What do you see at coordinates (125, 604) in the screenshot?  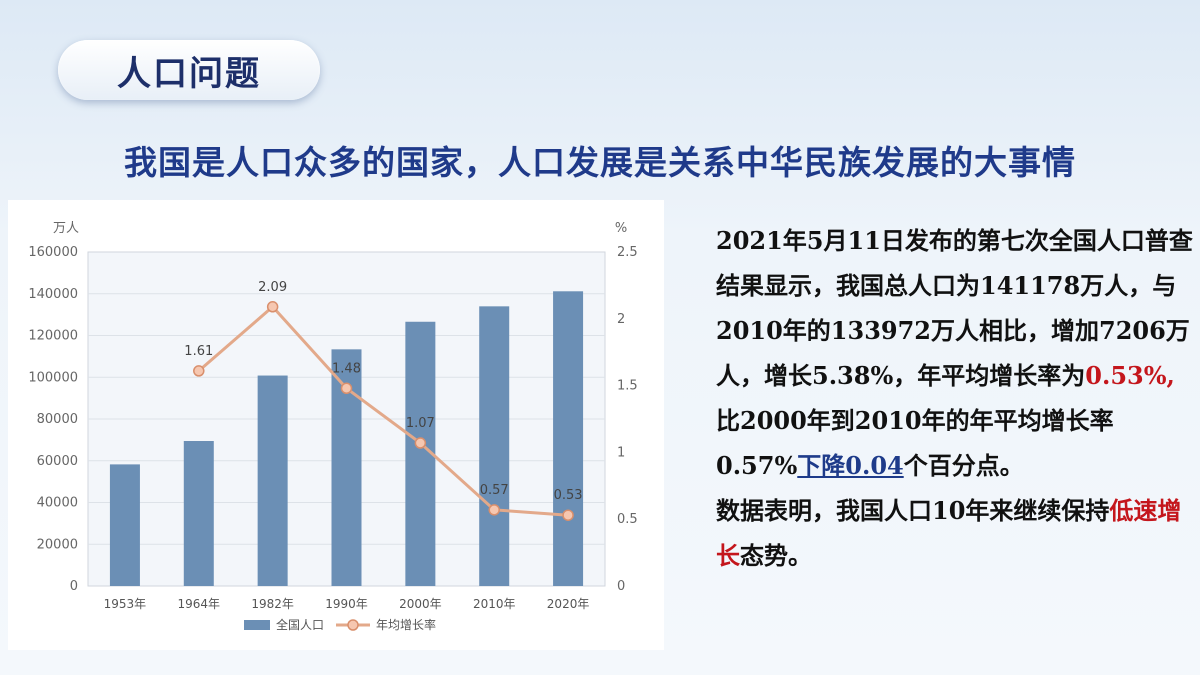 I see `x-tick-label: 1953年` at bounding box center [125, 604].